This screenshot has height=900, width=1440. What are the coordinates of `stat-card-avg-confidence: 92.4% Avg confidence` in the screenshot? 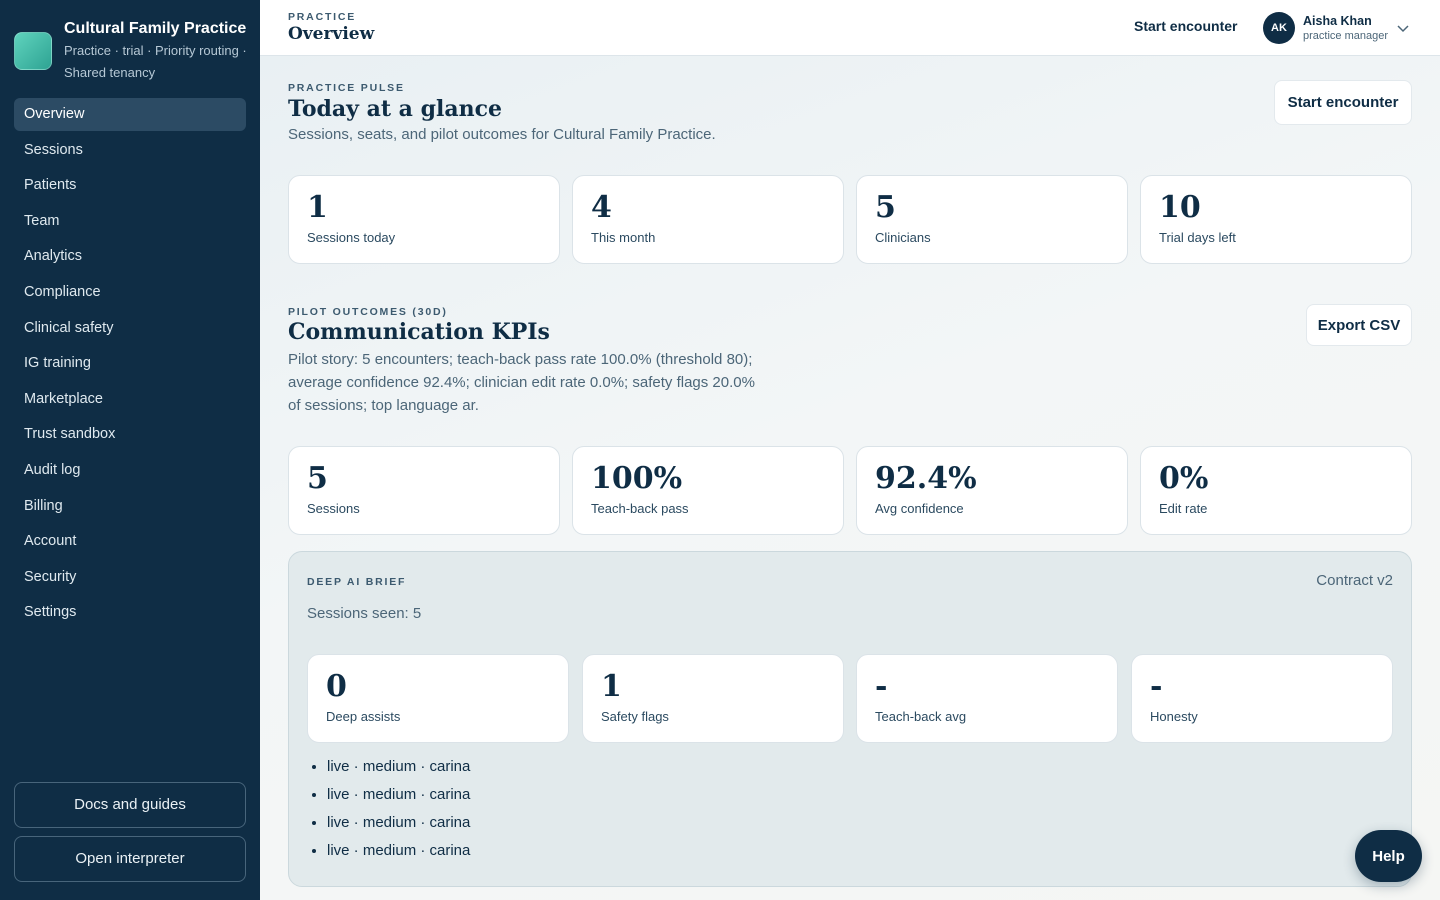 It's located at (992, 490).